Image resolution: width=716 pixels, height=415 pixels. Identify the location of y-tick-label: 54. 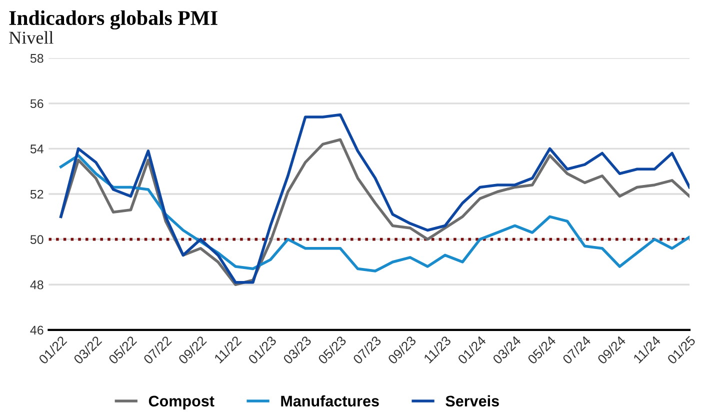
(37, 149).